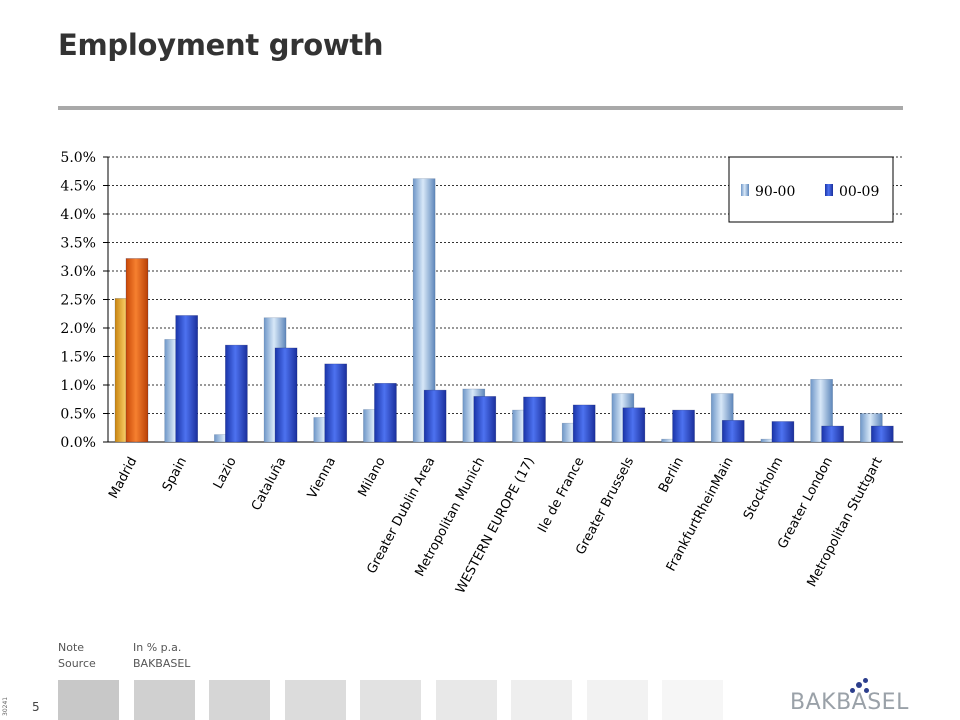 The width and height of the screenshot is (960, 720). Describe the element at coordinates (78, 215) in the screenshot. I see `y-tick-label: 4.0%` at that location.